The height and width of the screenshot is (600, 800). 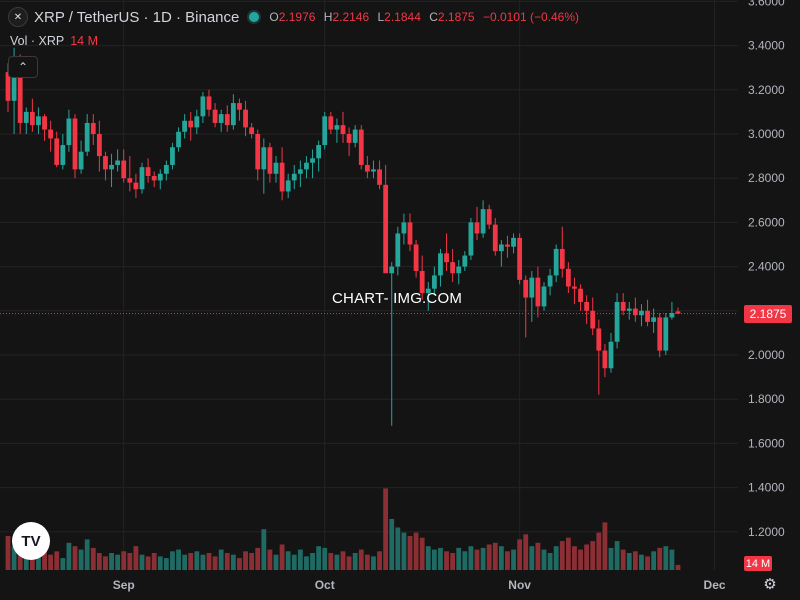 What do you see at coordinates (351, 17) in the screenshot?
I see `high-value: 2.2146` at bounding box center [351, 17].